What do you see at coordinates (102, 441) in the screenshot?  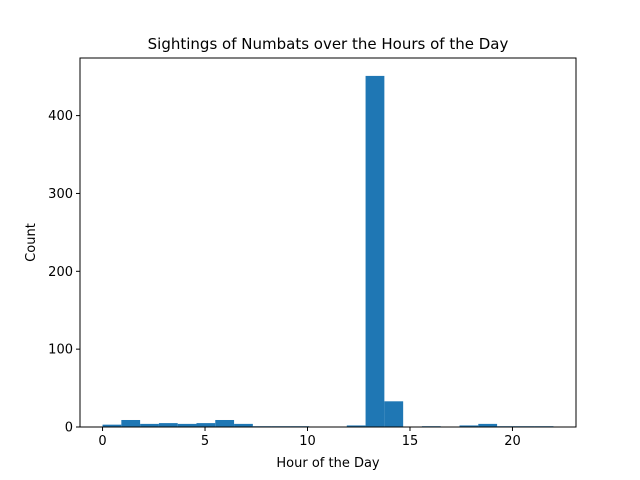 I see `x-tick-label: 0` at bounding box center [102, 441].